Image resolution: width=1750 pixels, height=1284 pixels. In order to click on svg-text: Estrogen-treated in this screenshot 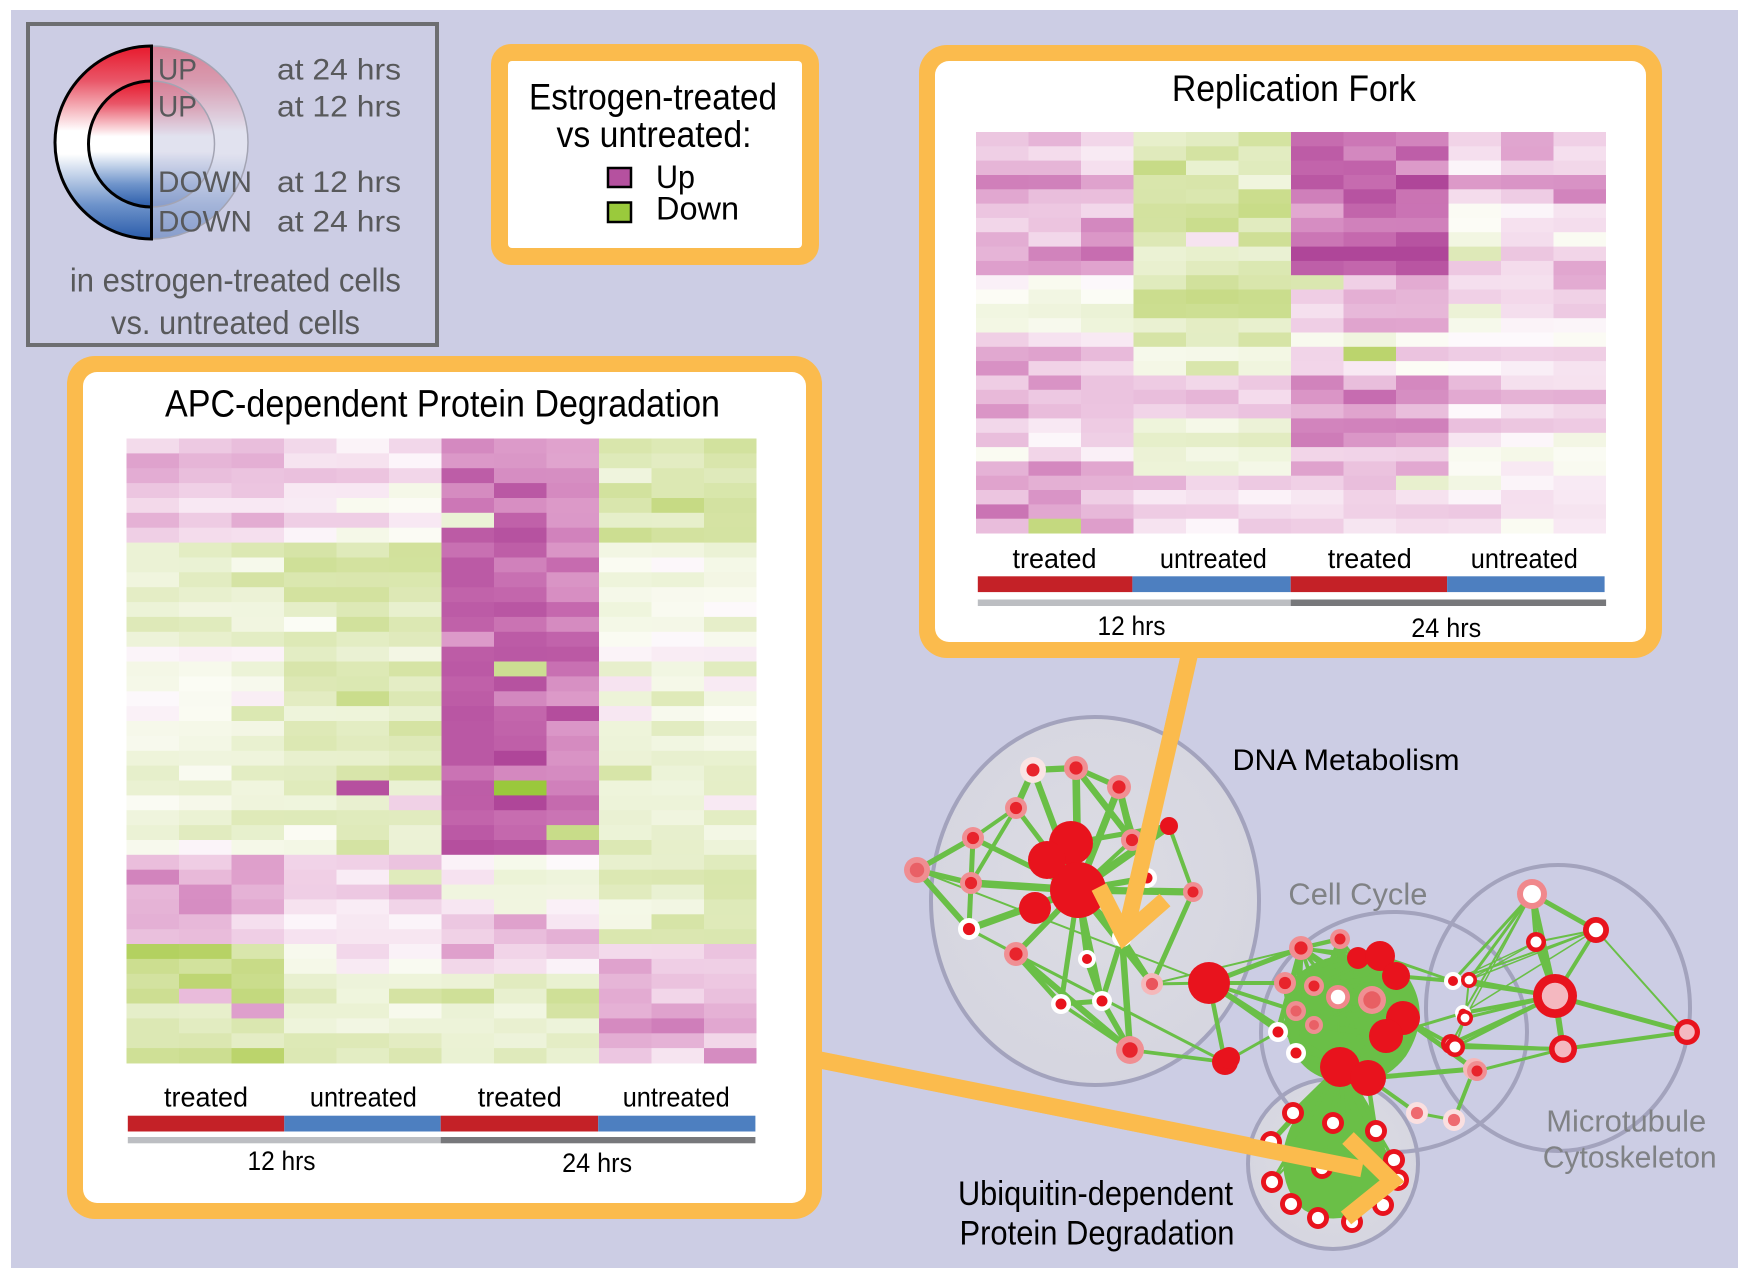, I will do `click(653, 96)`.